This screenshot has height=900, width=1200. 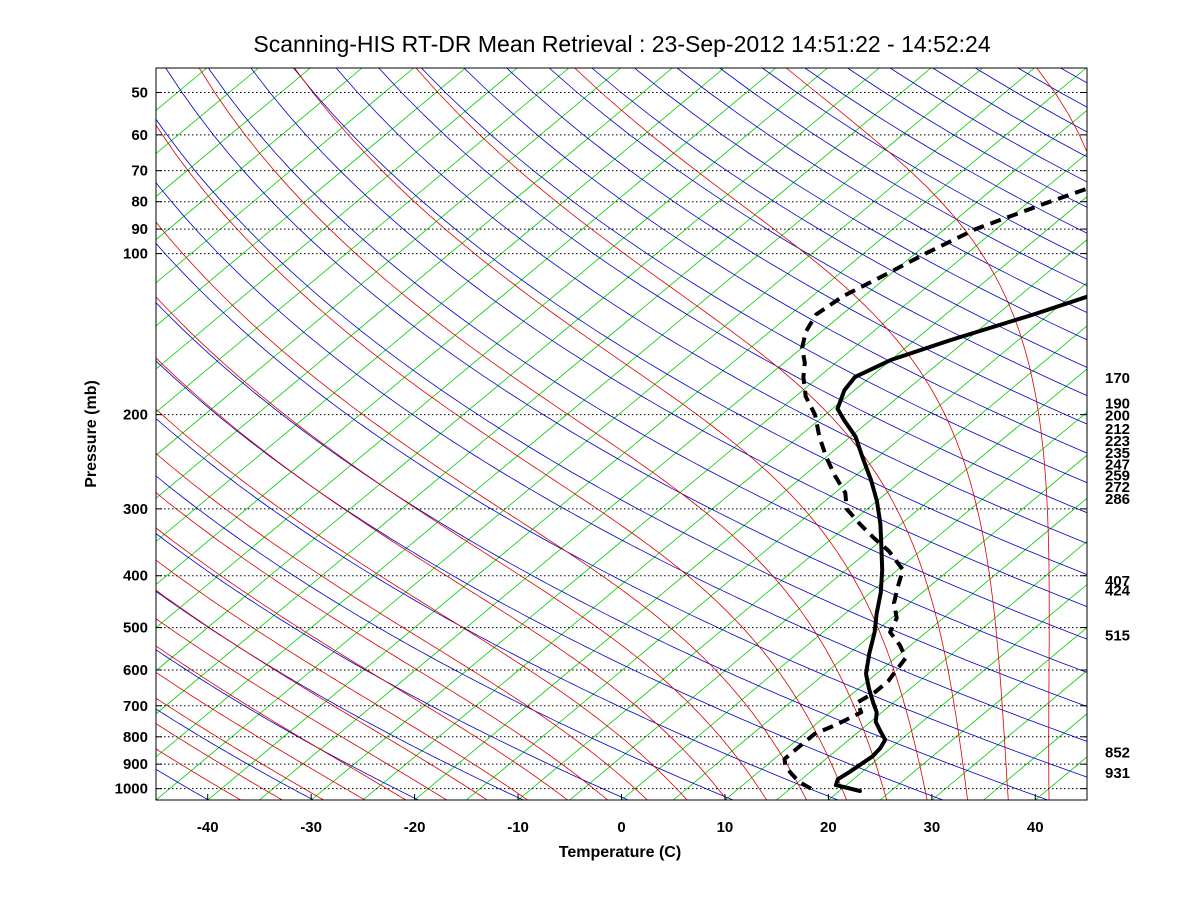 What do you see at coordinates (1117, 416) in the screenshot?
I see `right-level-label: 200` at bounding box center [1117, 416].